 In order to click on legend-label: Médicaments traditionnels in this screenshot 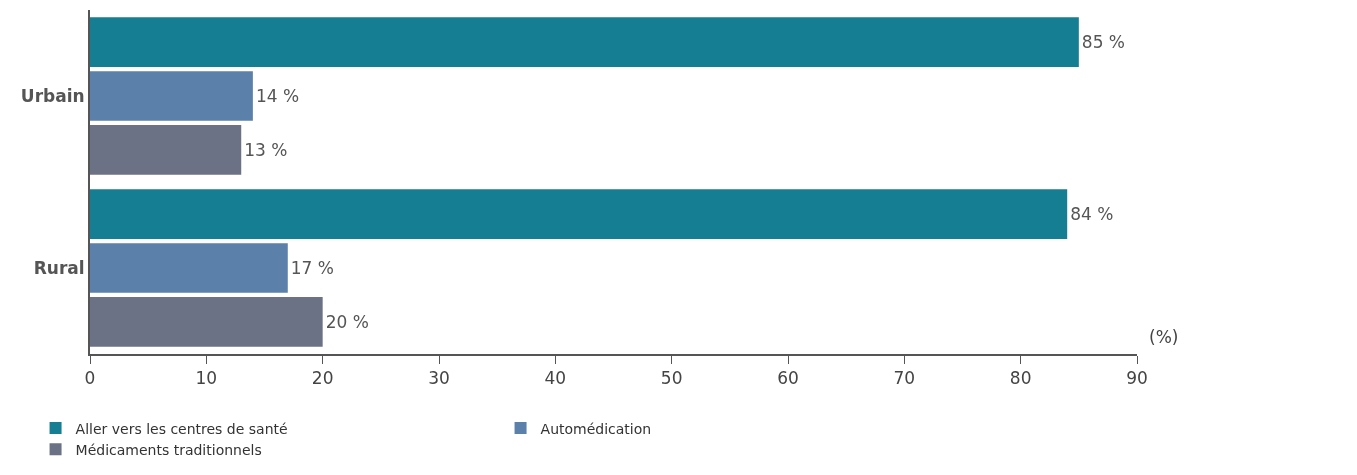, I will do `click(168, 449)`.